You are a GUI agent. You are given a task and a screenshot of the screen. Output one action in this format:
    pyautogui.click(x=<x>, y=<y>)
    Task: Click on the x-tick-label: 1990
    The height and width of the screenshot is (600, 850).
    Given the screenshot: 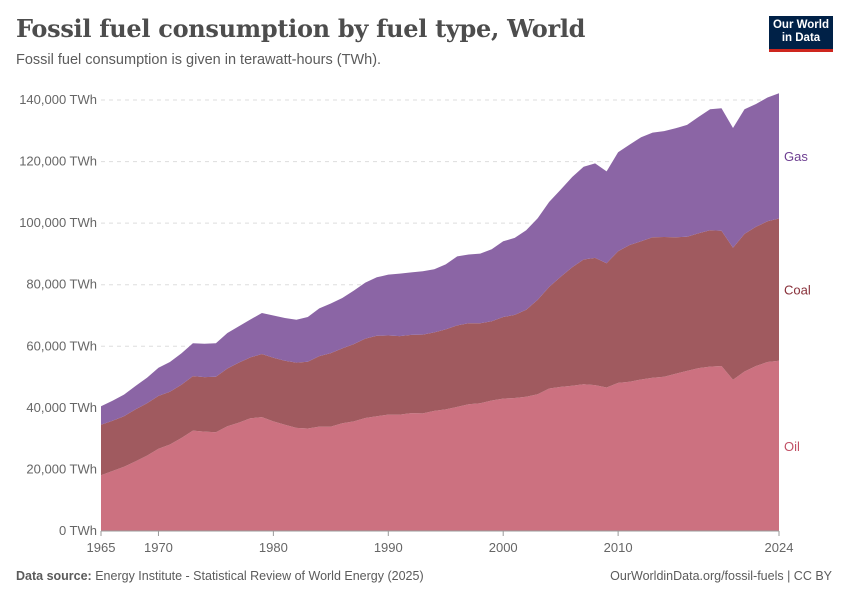 What is the action you would take?
    pyautogui.click(x=388, y=547)
    